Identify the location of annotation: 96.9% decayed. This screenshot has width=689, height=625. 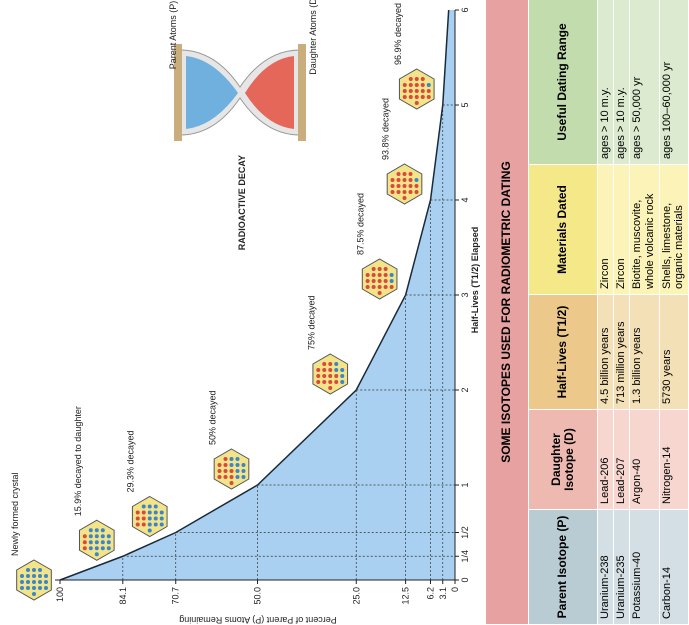
(398, 34).